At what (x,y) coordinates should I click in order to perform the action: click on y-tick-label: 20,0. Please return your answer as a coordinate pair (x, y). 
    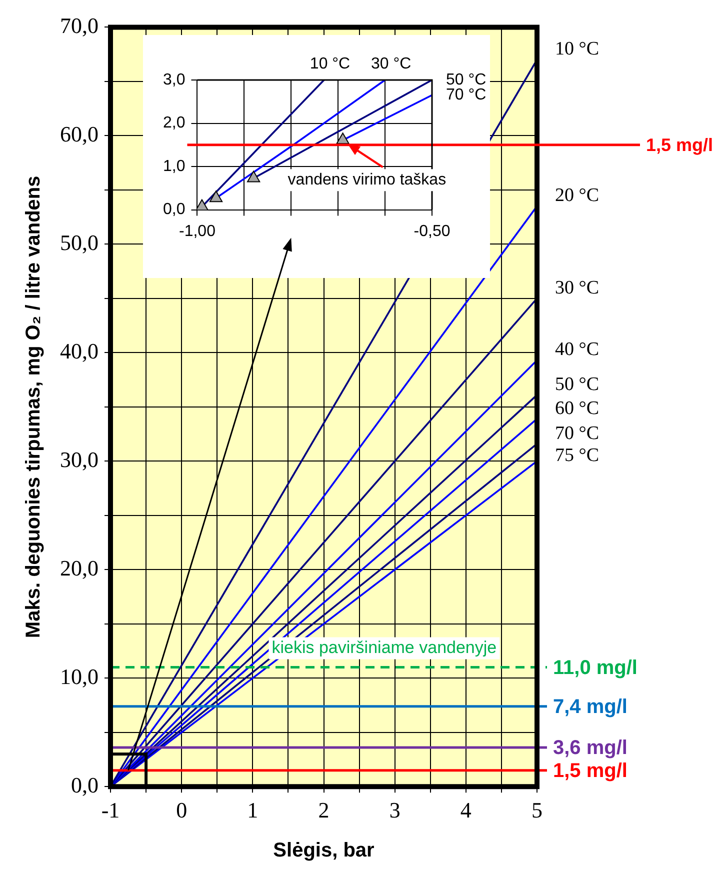
    Looking at the image, I should click on (79, 567).